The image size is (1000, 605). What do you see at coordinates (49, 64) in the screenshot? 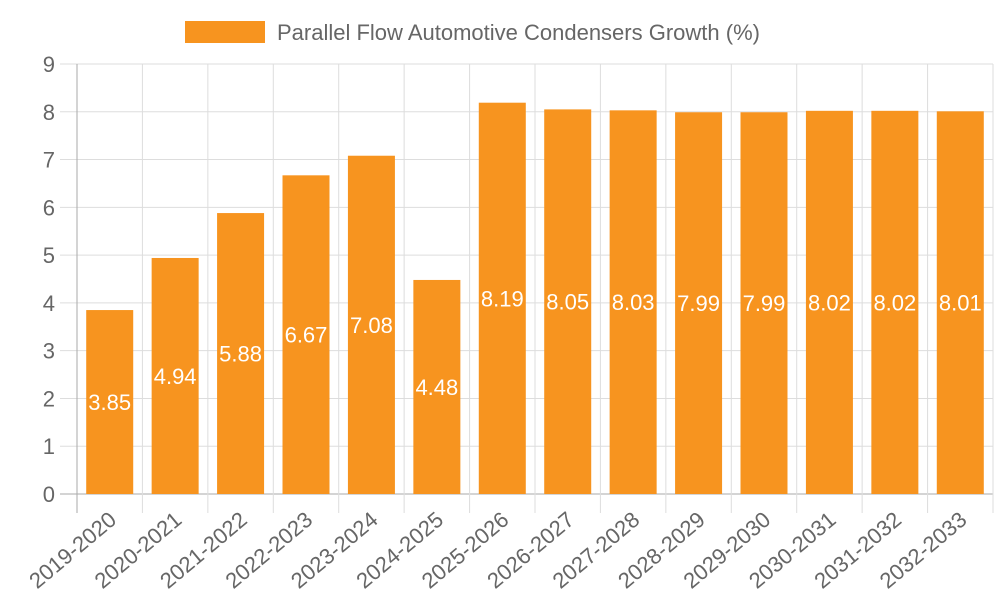
I see `y-tick-label: 9` at bounding box center [49, 64].